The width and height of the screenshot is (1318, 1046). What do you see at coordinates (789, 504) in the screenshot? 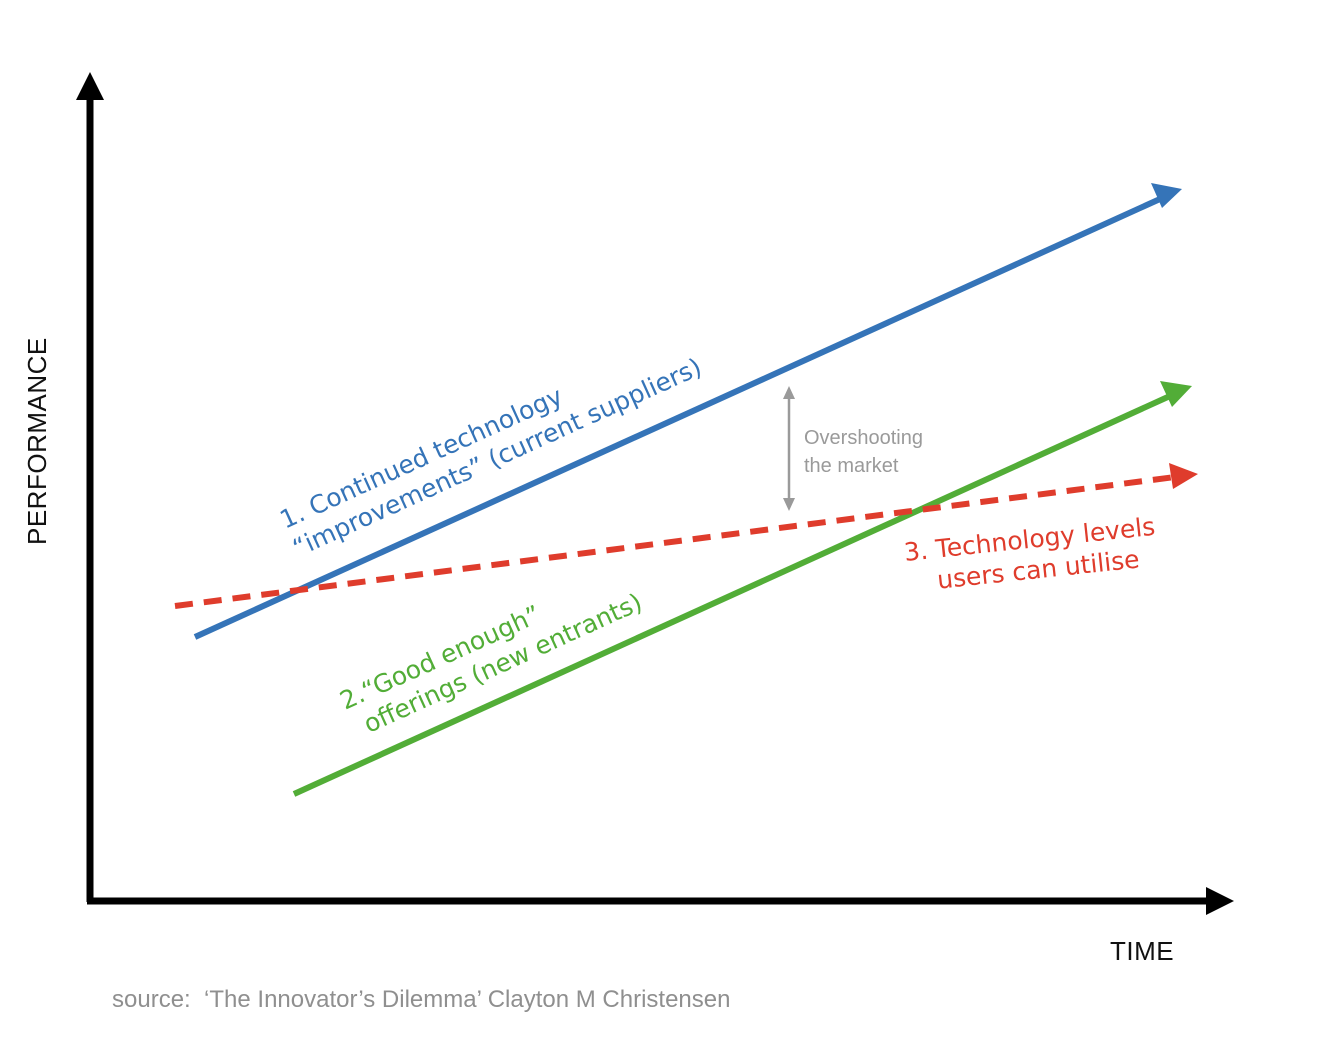
I see `overshoot-arrowhead-down` at bounding box center [789, 504].